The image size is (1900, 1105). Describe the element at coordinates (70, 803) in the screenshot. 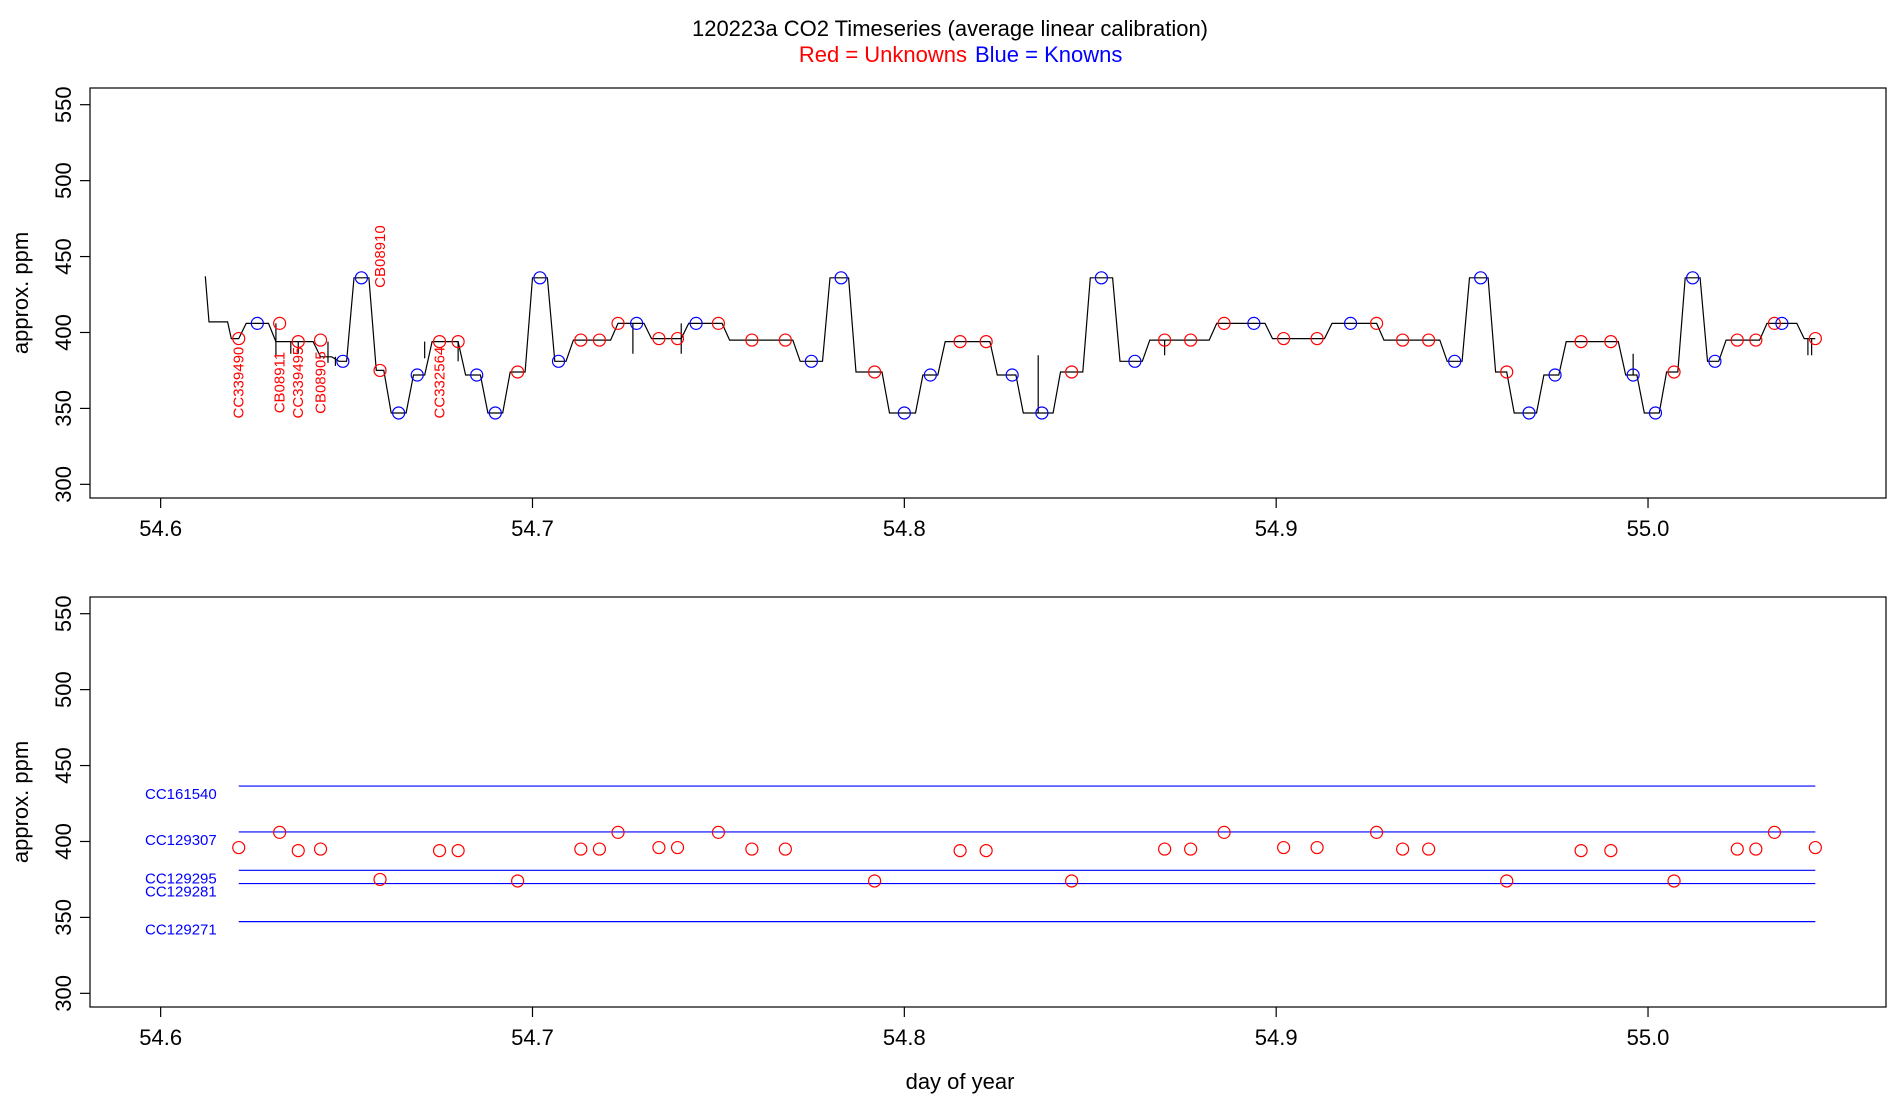

I see `unknowns-y-axis: 300 350 400 450 500 550` at that location.